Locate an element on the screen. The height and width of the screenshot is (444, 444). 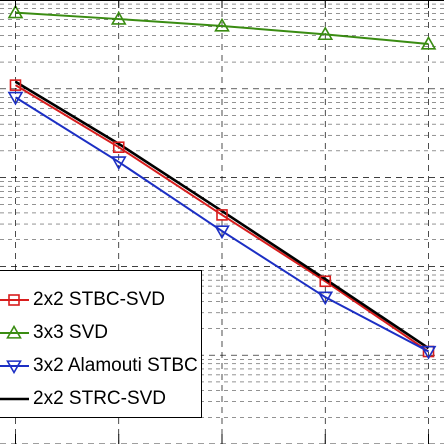
series-line-3x3-svd is located at coordinates (222, 28).